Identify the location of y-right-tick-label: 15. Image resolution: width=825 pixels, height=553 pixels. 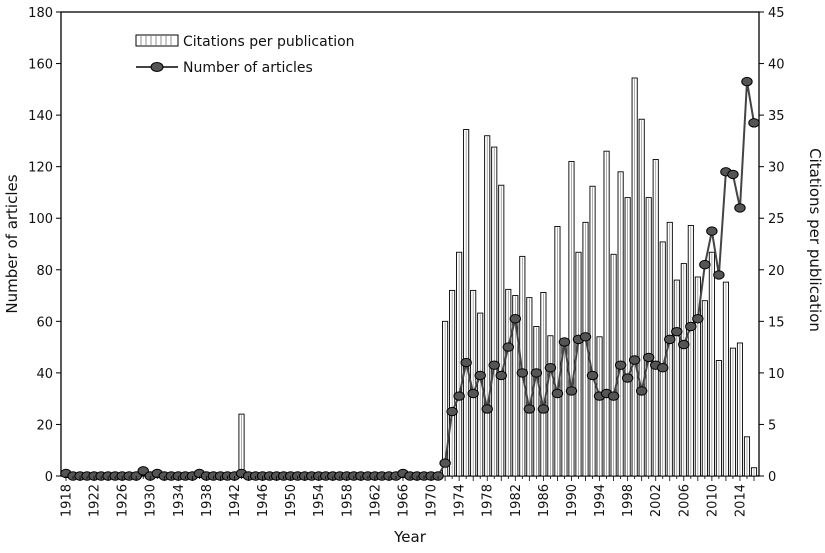
(776, 322).